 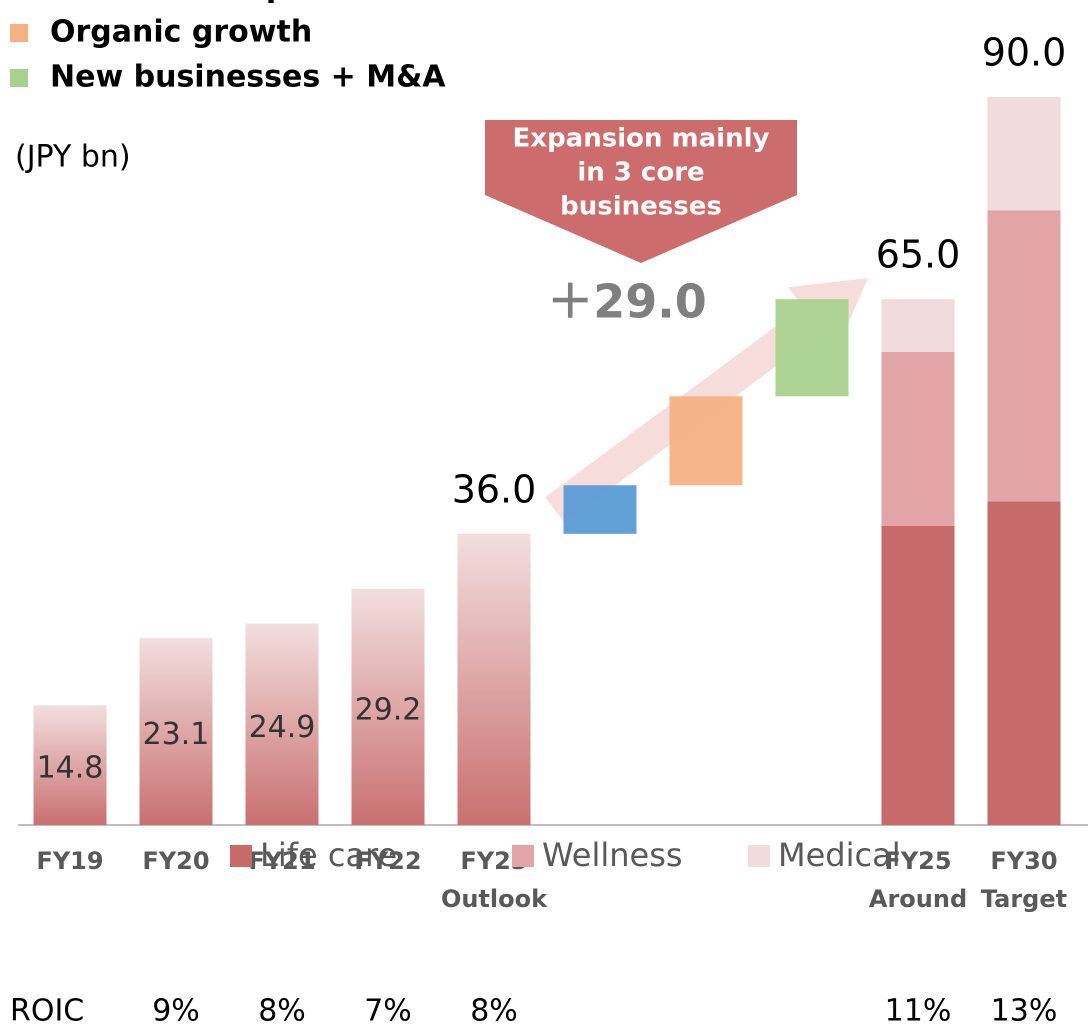 What do you see at coordinates (328, 855) in the screenshot?
I see `legend-label: Life care` at bounding box center [328, 855].